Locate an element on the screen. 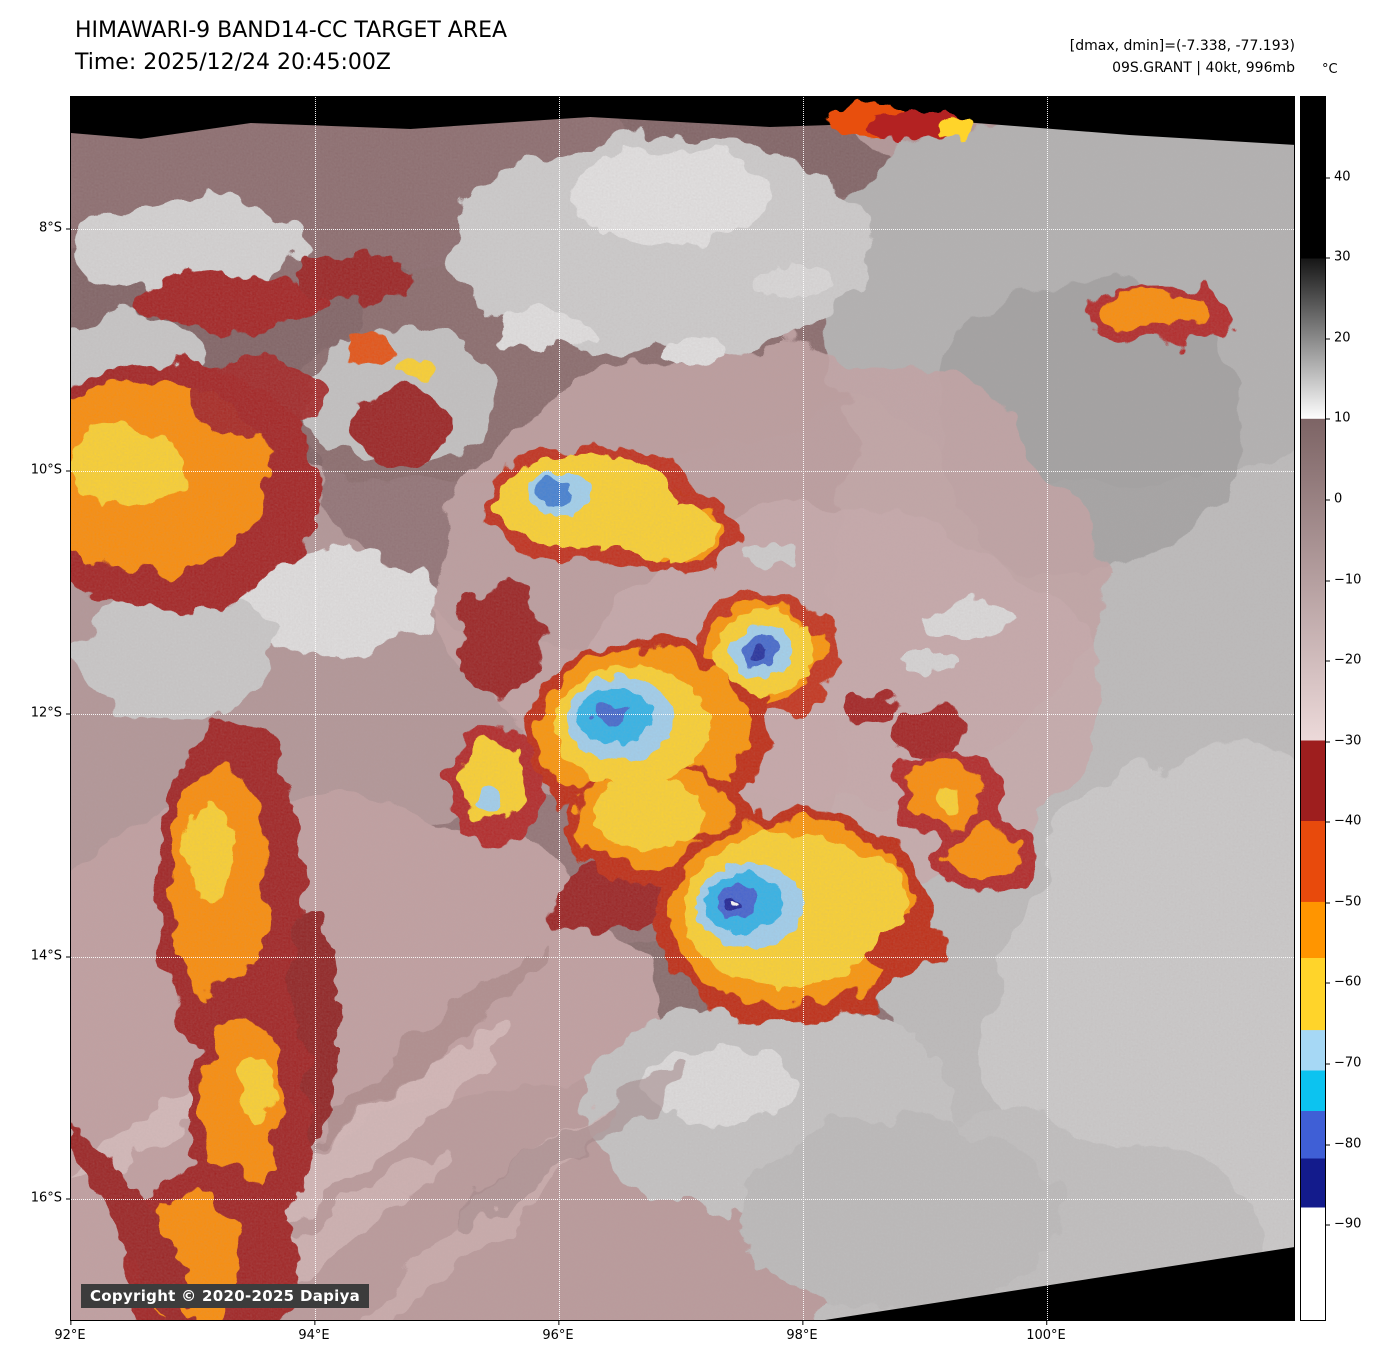 The width and height of the screenshot is (1388, 1359). colorbar-tick-label: 0 is located at coordinates (1334, 499).